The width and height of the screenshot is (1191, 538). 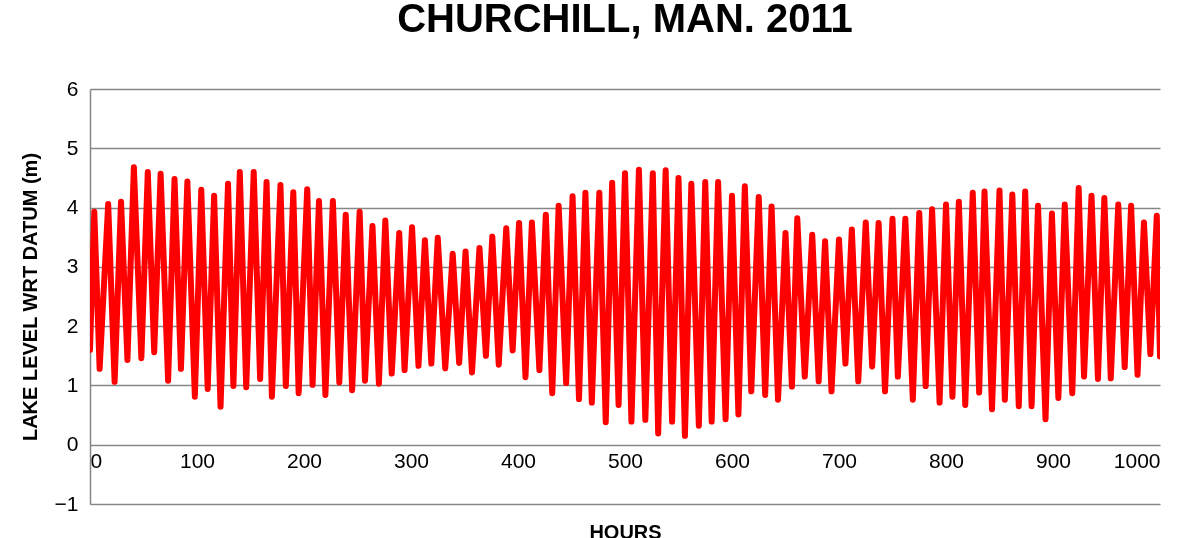 What do you see at coordinates (411, 461) in the screenshot?
I see `x-tick-label: 300` at bounding box center [411, 461].